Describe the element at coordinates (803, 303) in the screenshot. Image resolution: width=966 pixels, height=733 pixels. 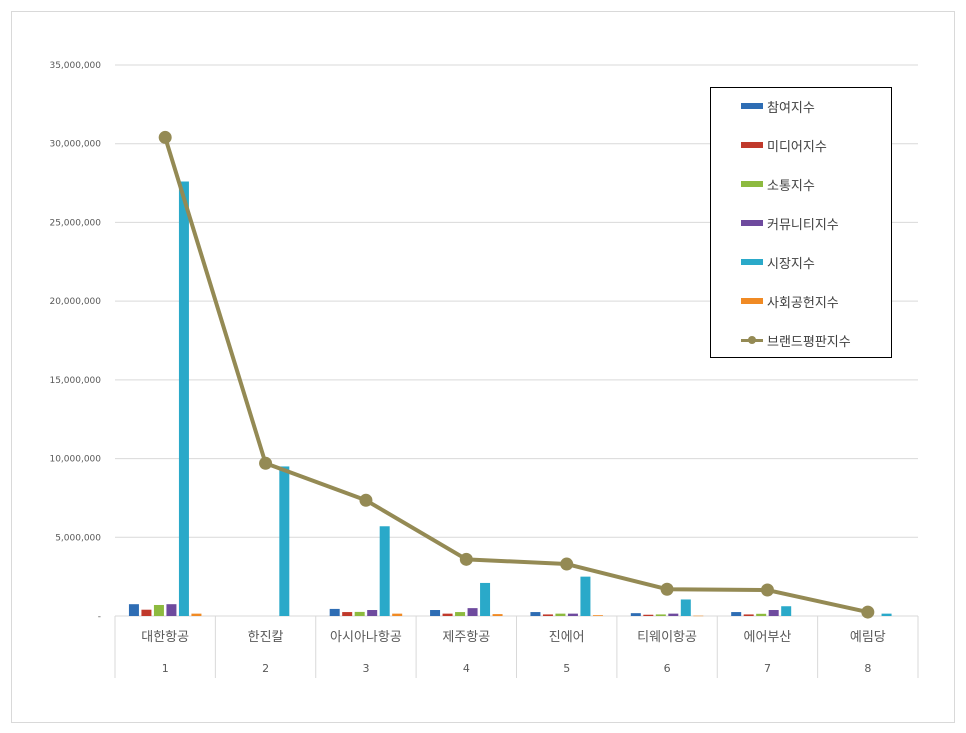
I see `legend-label: 사회공헌지수` at that location.